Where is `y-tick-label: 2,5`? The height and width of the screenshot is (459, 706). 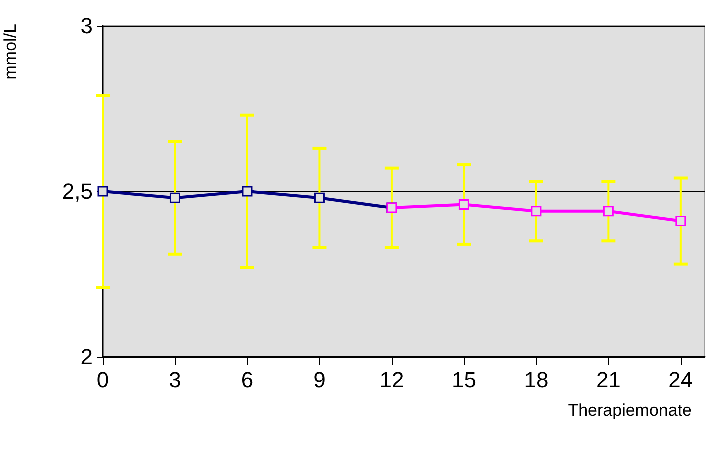
y-tick-label: 2,5 is located at coordinates (77, 191).